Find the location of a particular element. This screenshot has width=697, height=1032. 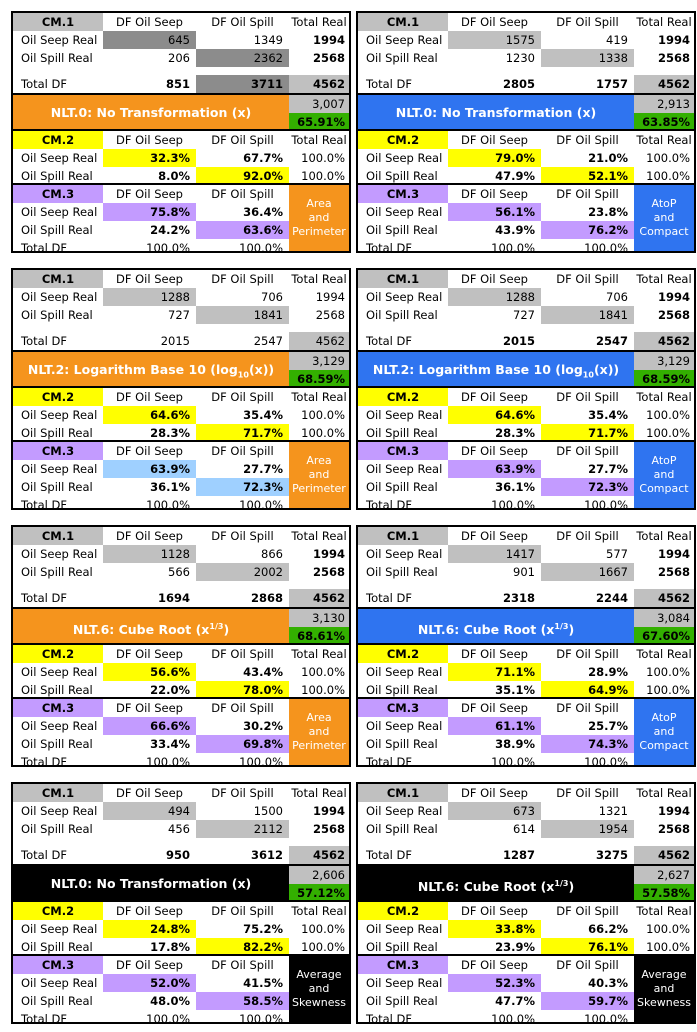

cm1-row: Oil Seep Real 673 1321 1994 is located at coordinates (526, 811).